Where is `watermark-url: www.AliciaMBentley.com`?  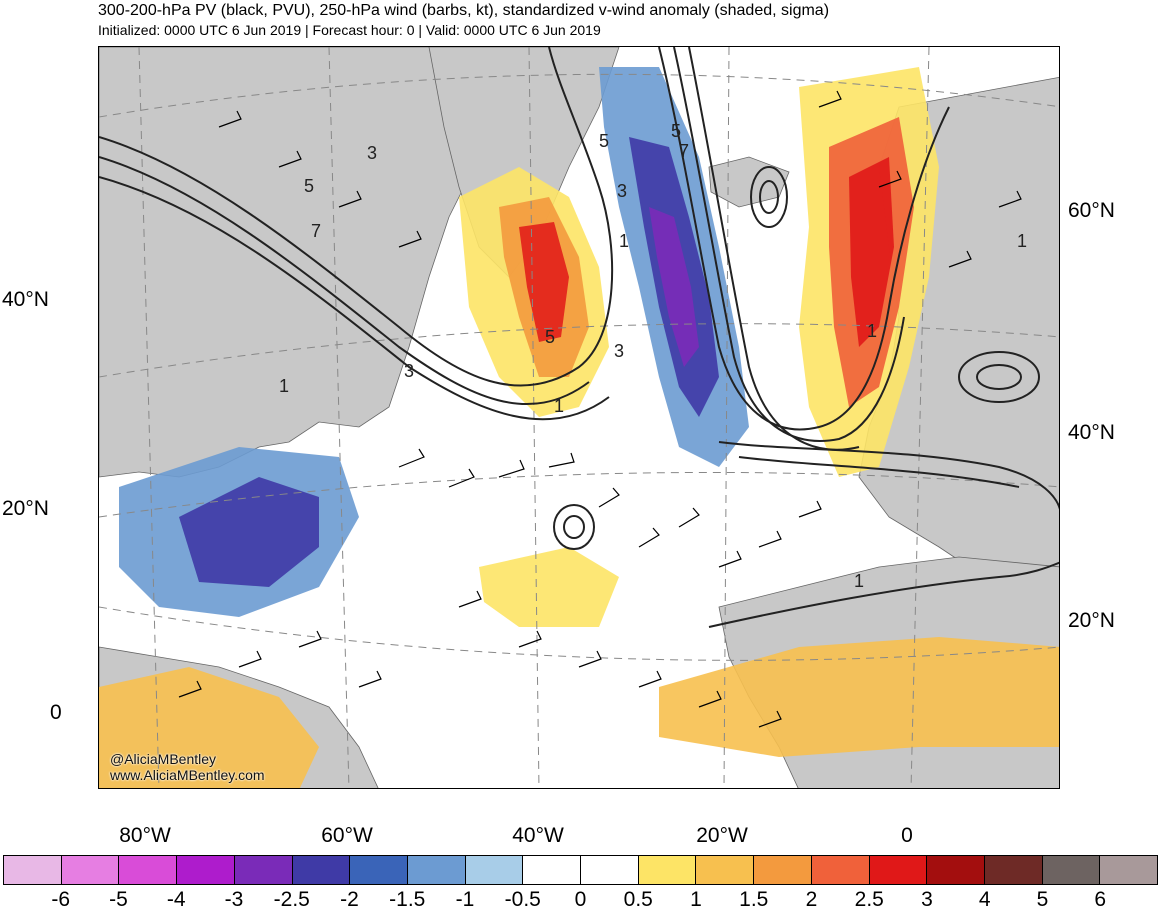
watermark-url: www.AliciaMBentley.com is located at coordinates (187, 775).